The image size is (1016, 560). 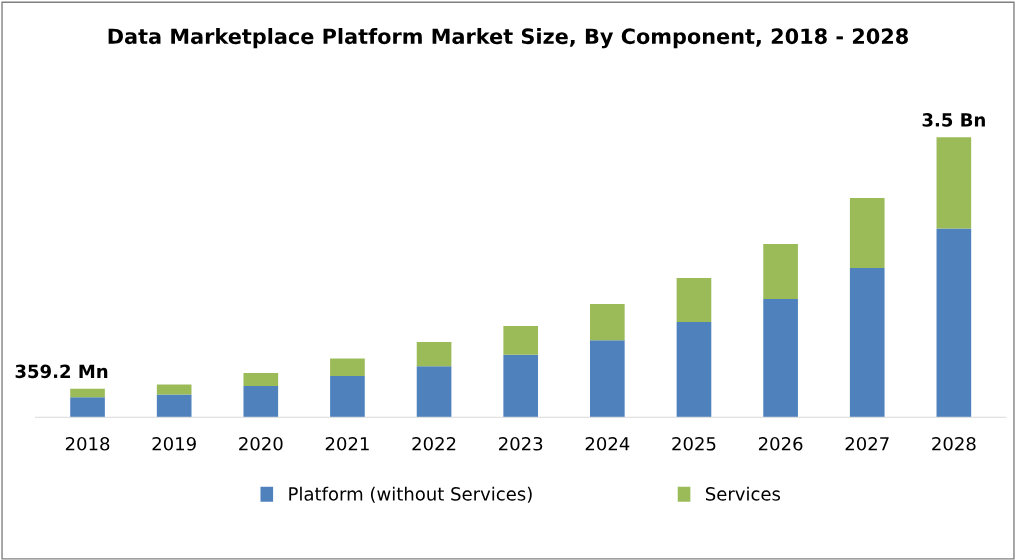 What do you see at coordinates (867, 443) in the screenshot?
I see `x-tick-label: 2027` at bounding box center [867, 443].